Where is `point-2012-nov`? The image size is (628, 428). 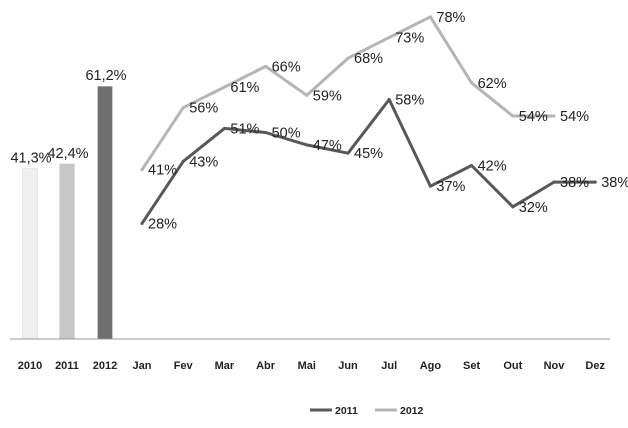 point-2012-nov is located at coordinates (554, 116).